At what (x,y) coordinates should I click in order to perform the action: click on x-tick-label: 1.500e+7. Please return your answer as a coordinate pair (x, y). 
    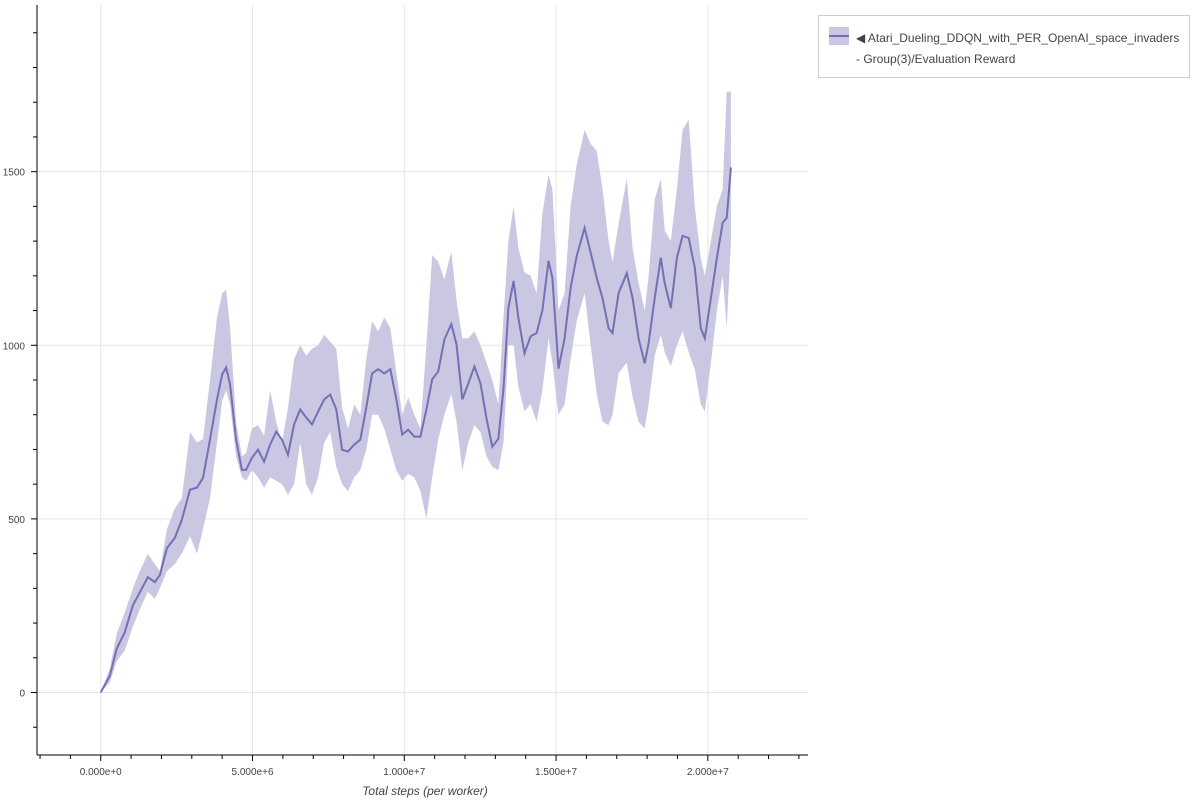
    Looking at the image, I should click on (556, 772).